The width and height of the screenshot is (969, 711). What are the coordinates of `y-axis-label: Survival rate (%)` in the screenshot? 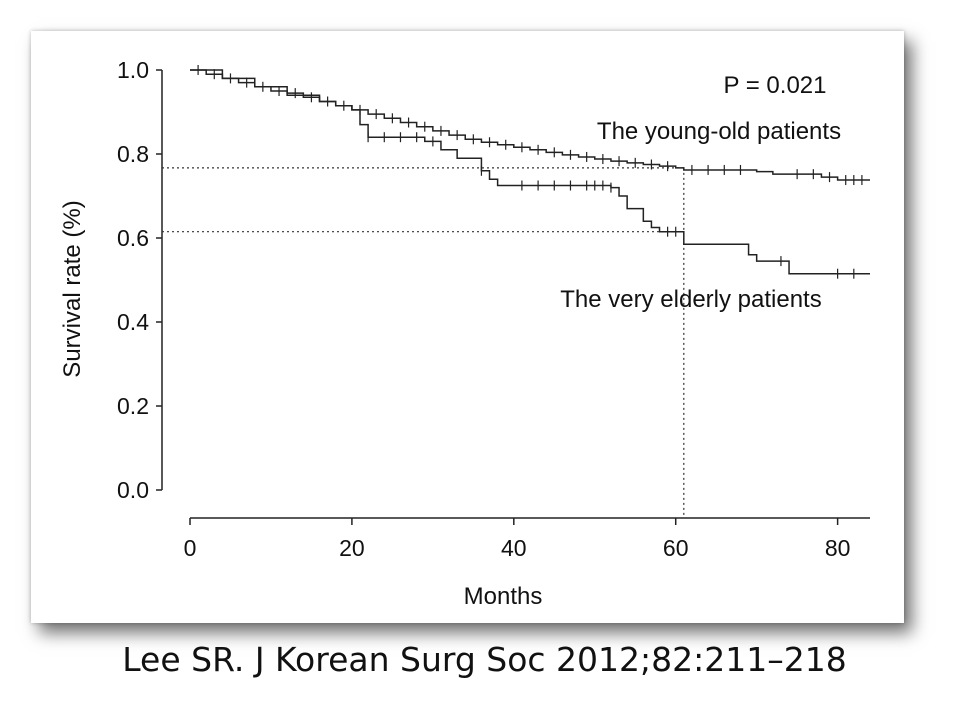 It's located at (72, 288).